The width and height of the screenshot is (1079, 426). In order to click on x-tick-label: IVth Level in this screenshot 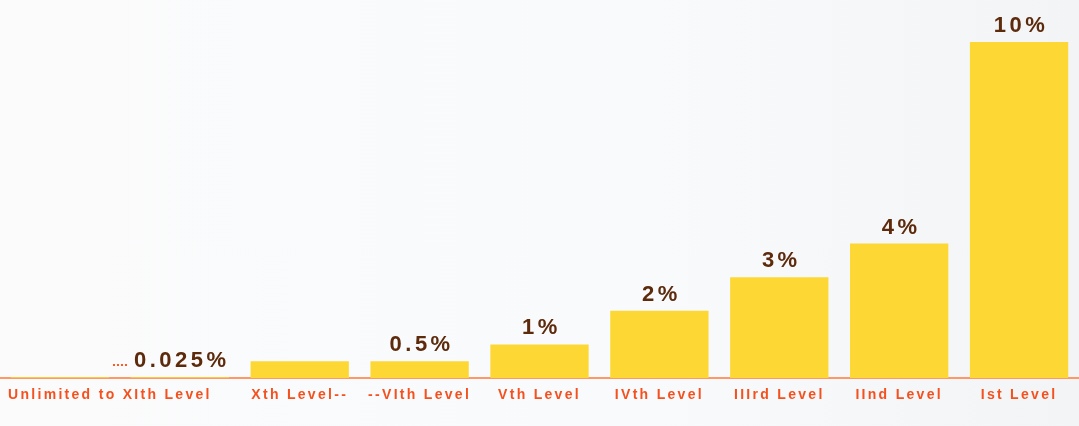, I will do `click(659, 394)`.